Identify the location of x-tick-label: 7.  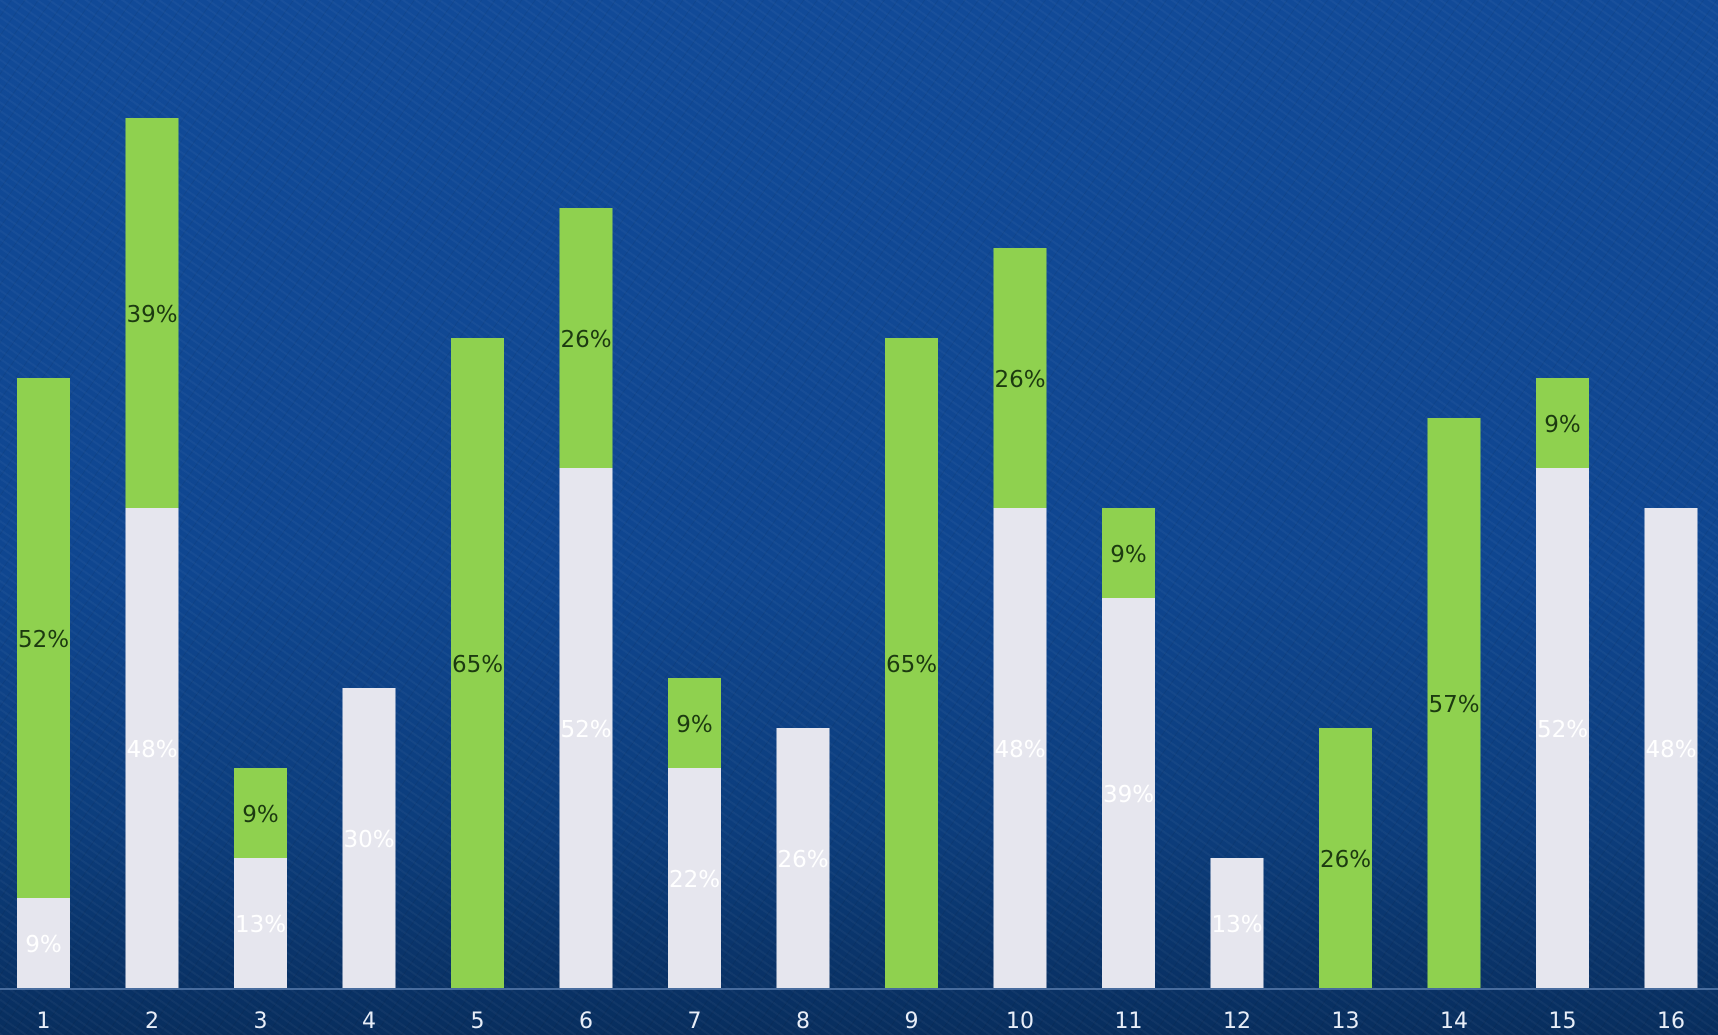
(695, 1021).